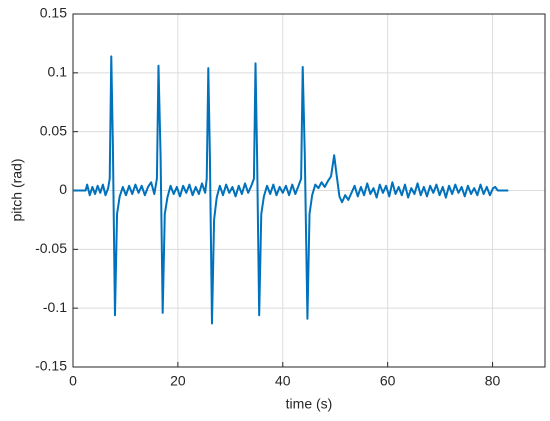 The height and width of the screenshot is (421, 550). Describe the element at coordinates (73, 381) in the screenshot. I see `x-tick-label: 0` at that location.